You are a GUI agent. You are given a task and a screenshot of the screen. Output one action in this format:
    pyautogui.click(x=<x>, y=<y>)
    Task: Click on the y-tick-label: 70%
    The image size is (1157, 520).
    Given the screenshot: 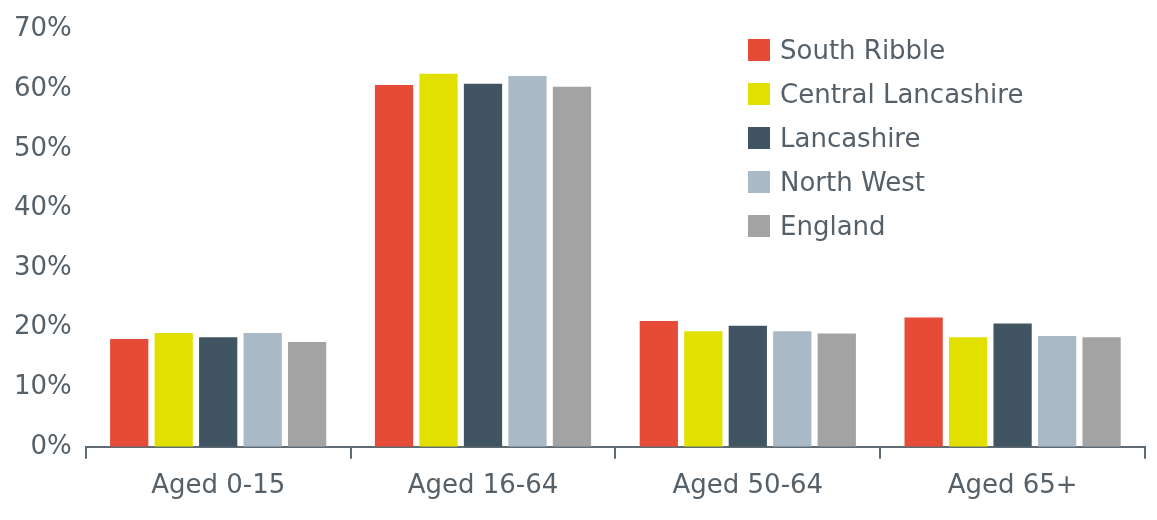 What is the action you would take?
    pyautogui.click(x=42, y=27)
    